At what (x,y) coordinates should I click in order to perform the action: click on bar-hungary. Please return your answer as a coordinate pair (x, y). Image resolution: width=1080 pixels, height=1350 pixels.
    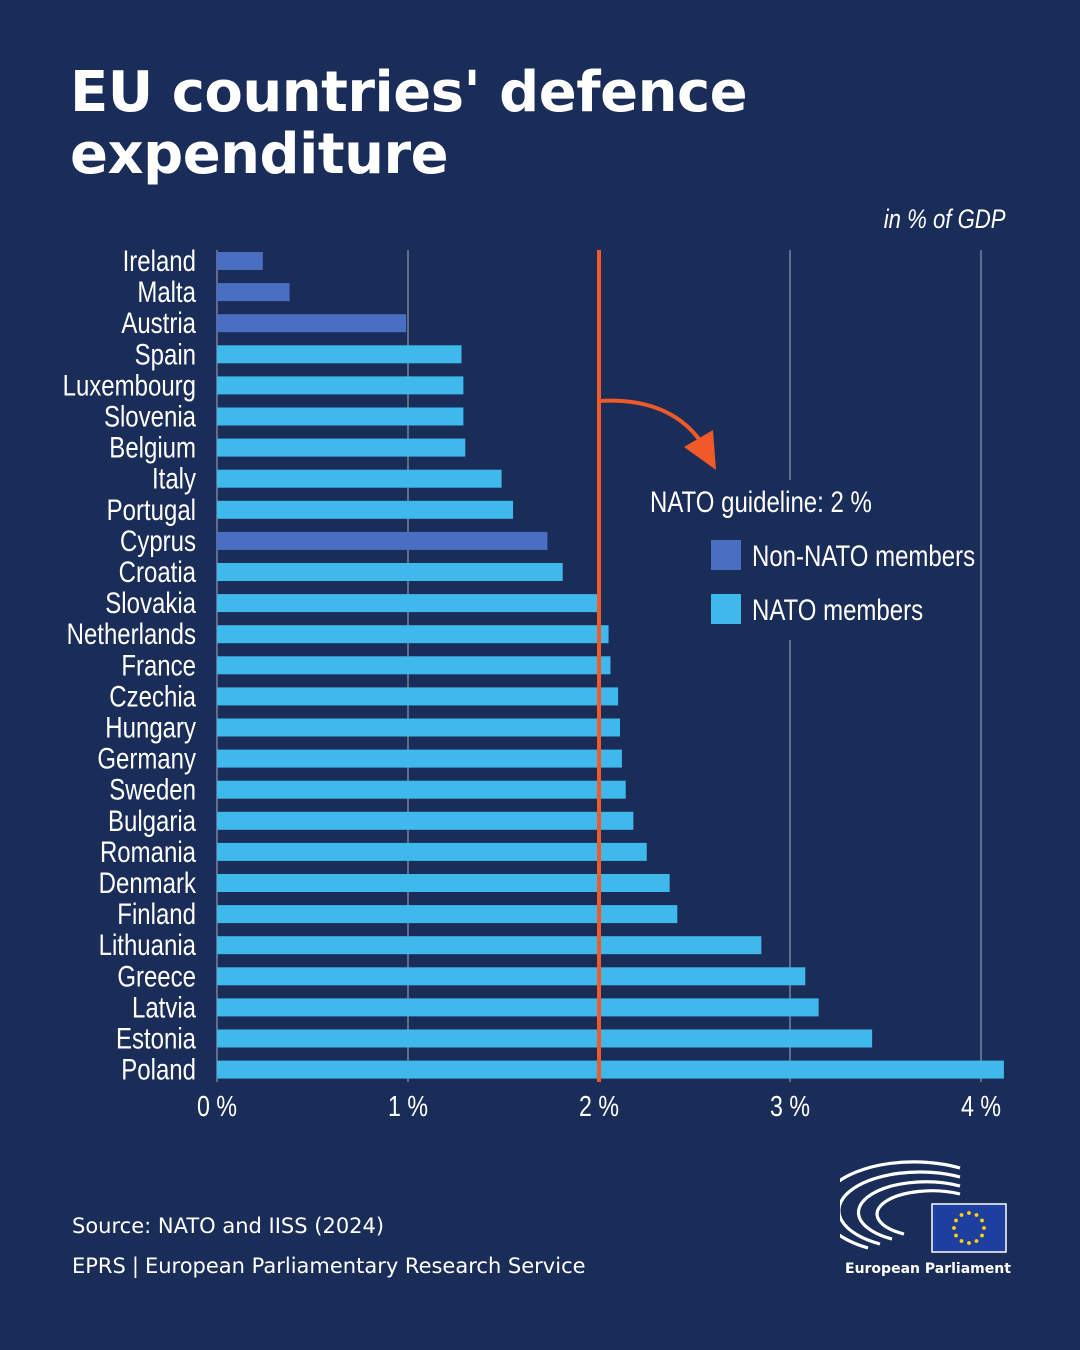
    Looking at the image, I should click on (419, 727).